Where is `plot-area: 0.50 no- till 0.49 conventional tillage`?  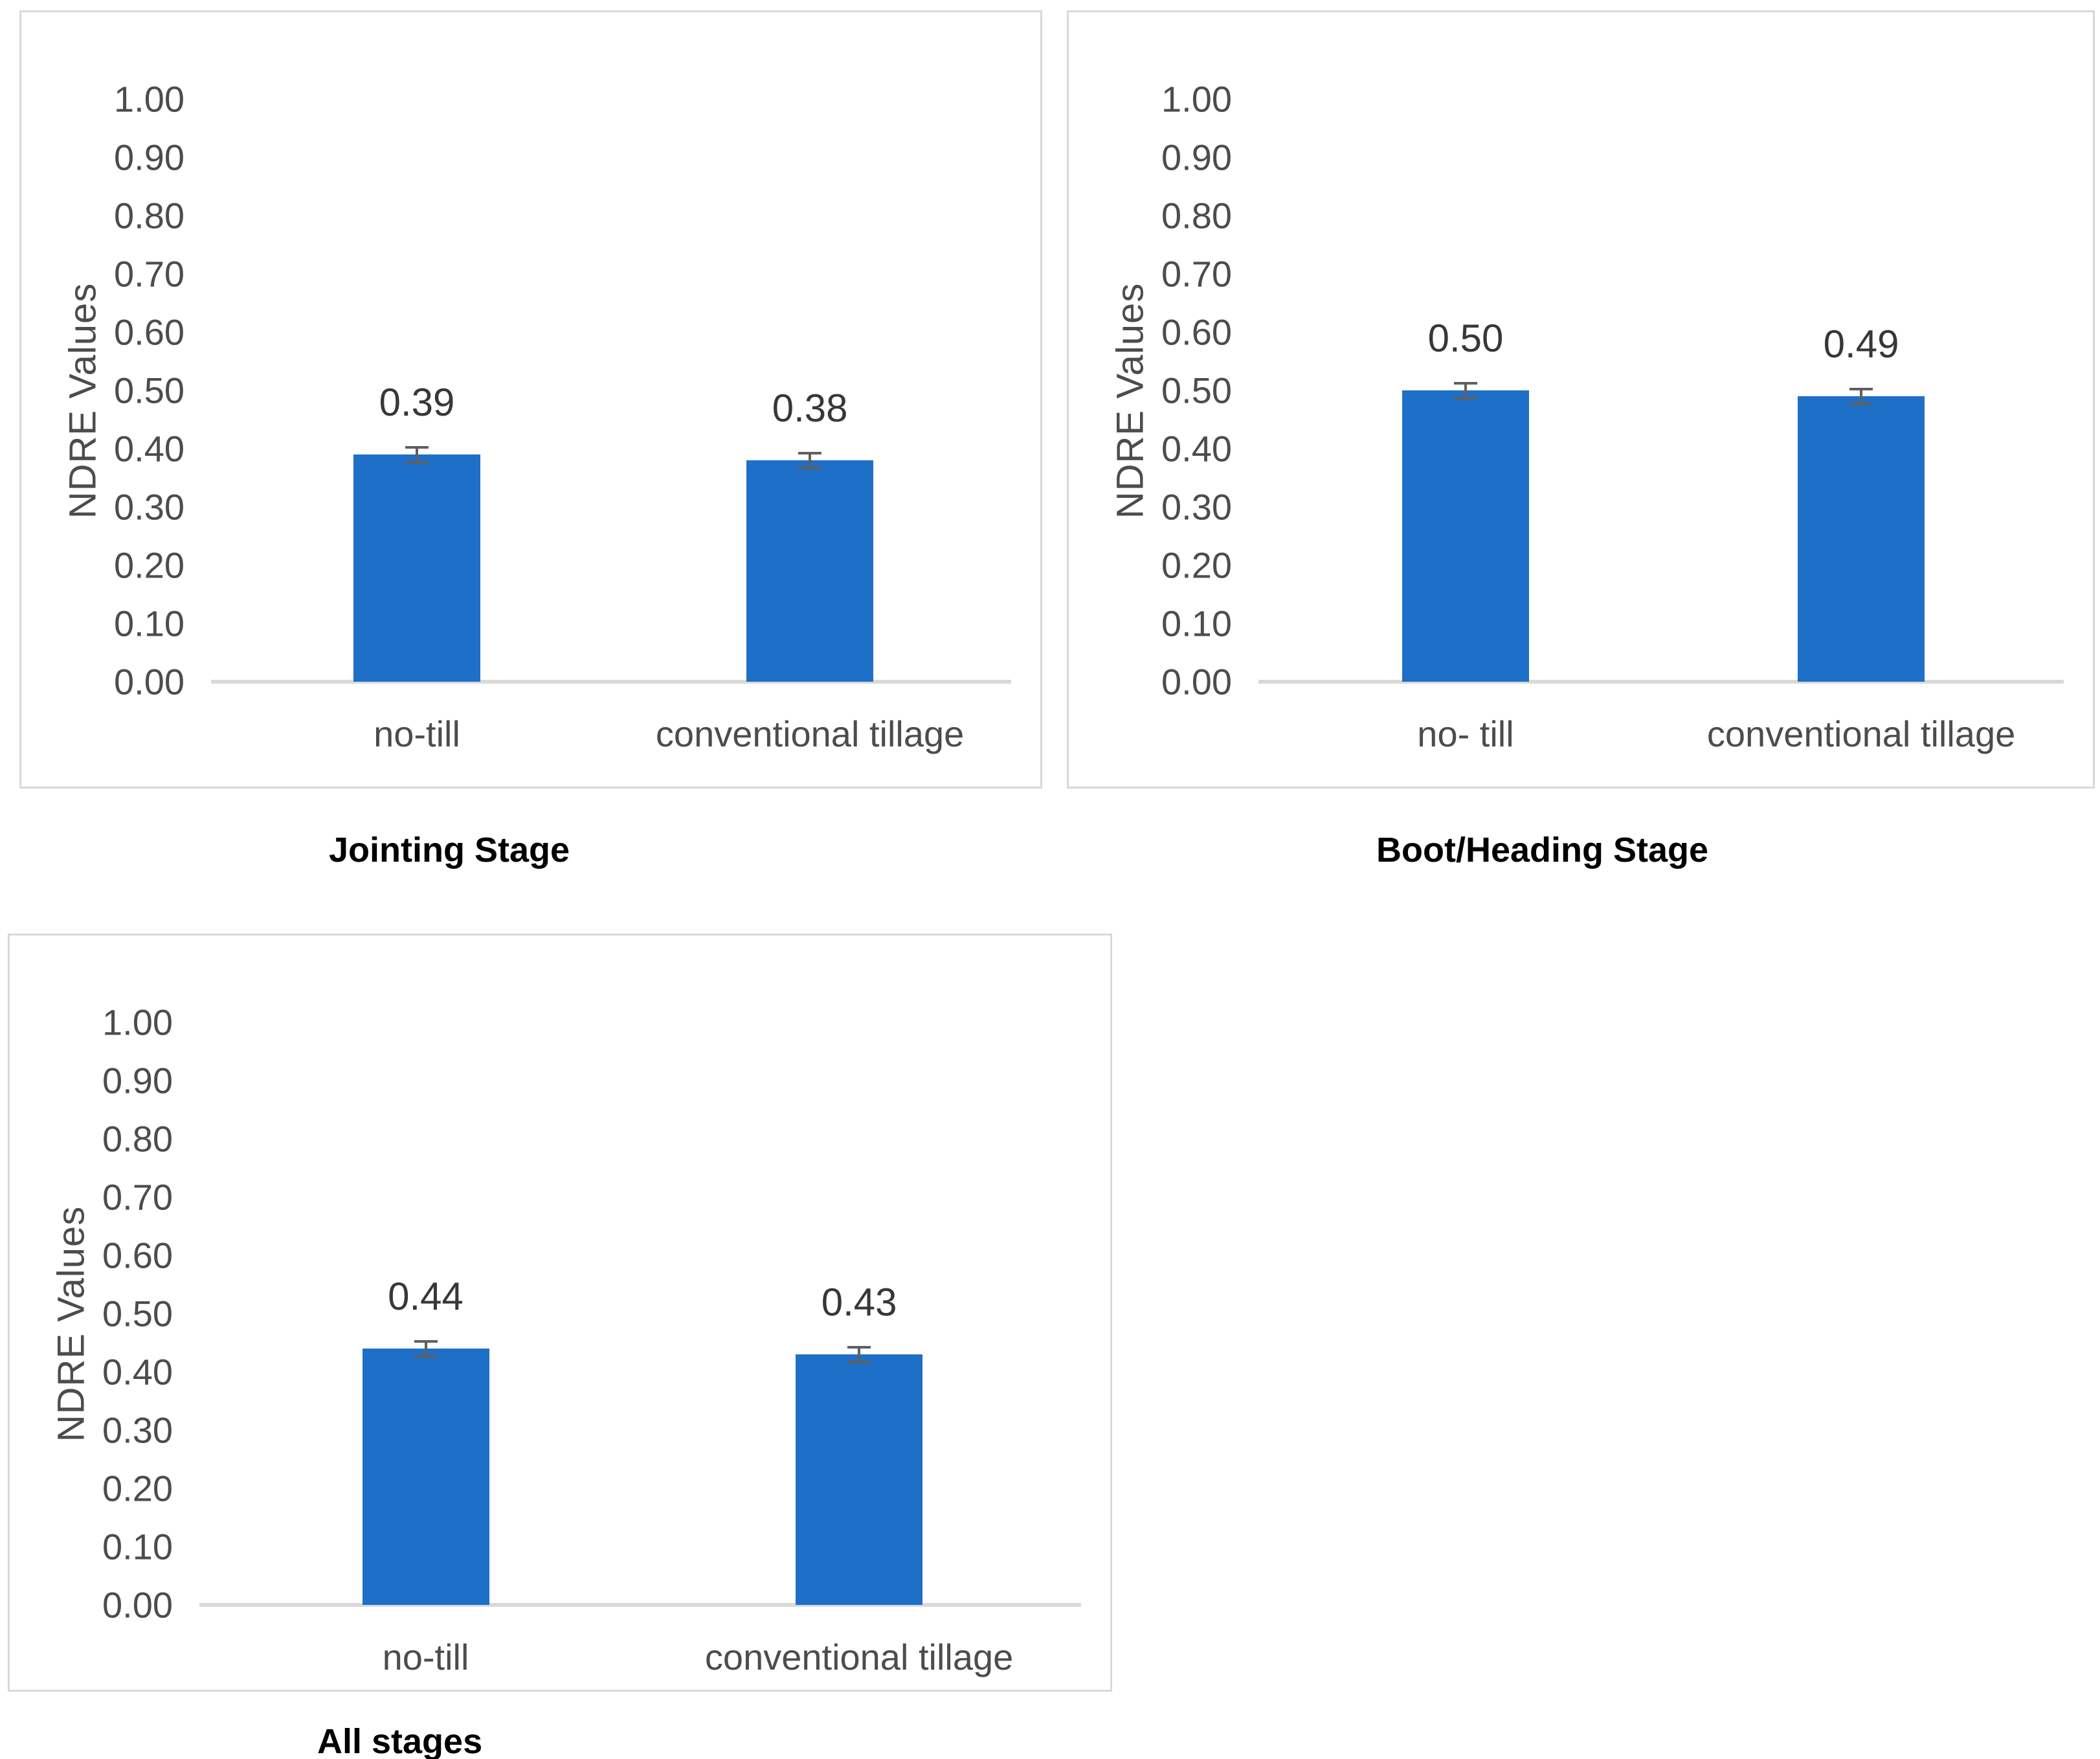 plot-area: 0.50 no- till 0.49 conventional tillage is located at coordinates (1661, 426).